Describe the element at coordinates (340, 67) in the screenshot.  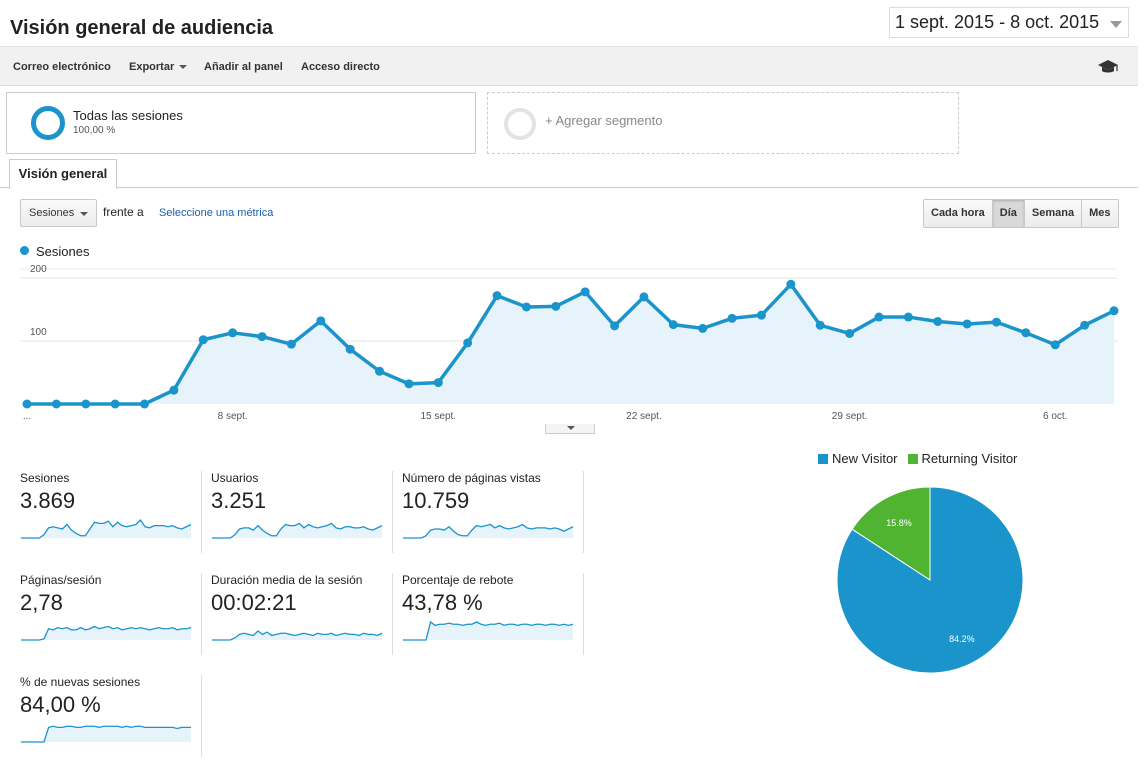
I see `shortcut-button: Acceso directo` at that location.